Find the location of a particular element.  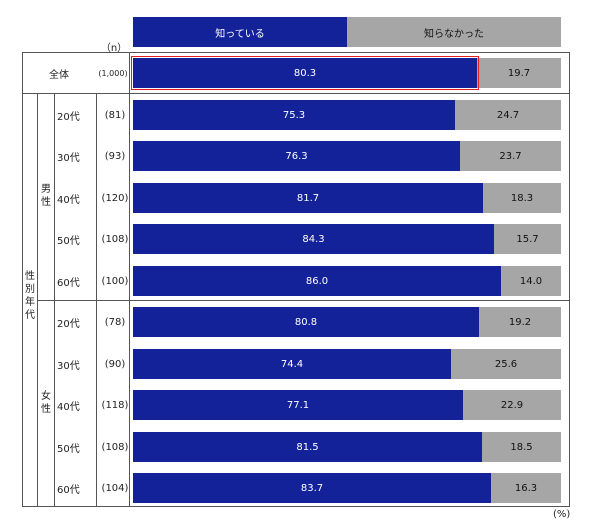

bar-notknow: 24.7 is located at coordinates (508, 115).